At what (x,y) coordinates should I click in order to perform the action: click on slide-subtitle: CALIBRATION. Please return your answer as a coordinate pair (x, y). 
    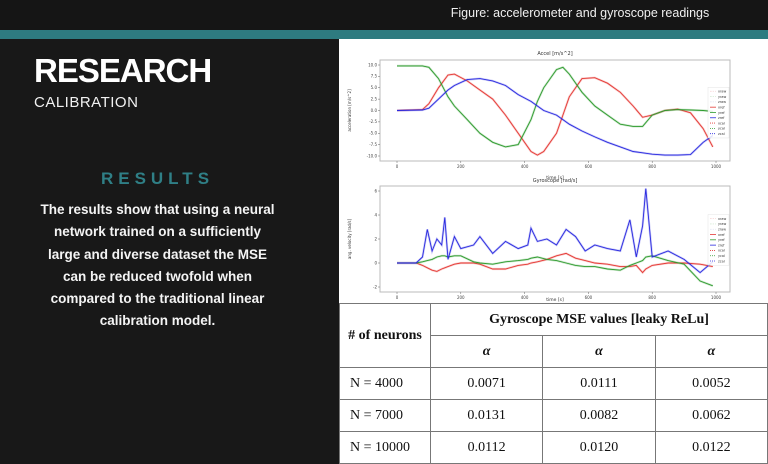
    Looking at the image, I should click on (86, 102).